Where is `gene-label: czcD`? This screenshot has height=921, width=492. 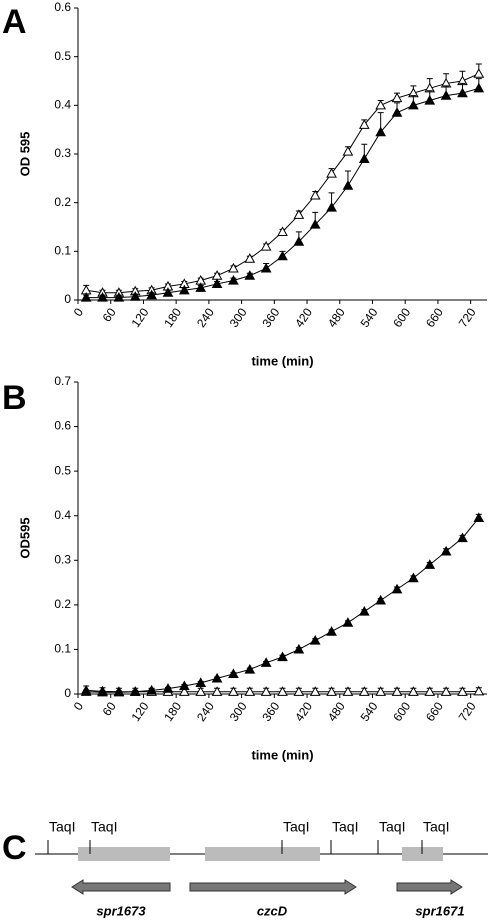 gene-label: czcD is located at coordinates (272, 910).